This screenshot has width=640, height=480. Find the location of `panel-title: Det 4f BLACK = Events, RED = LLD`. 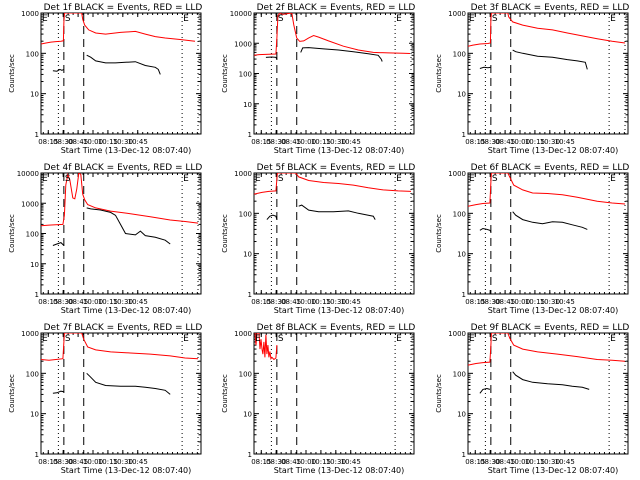

panel-title: Det 4f BLACK = Events, RED = LLD is located at coordinates (123, 168).